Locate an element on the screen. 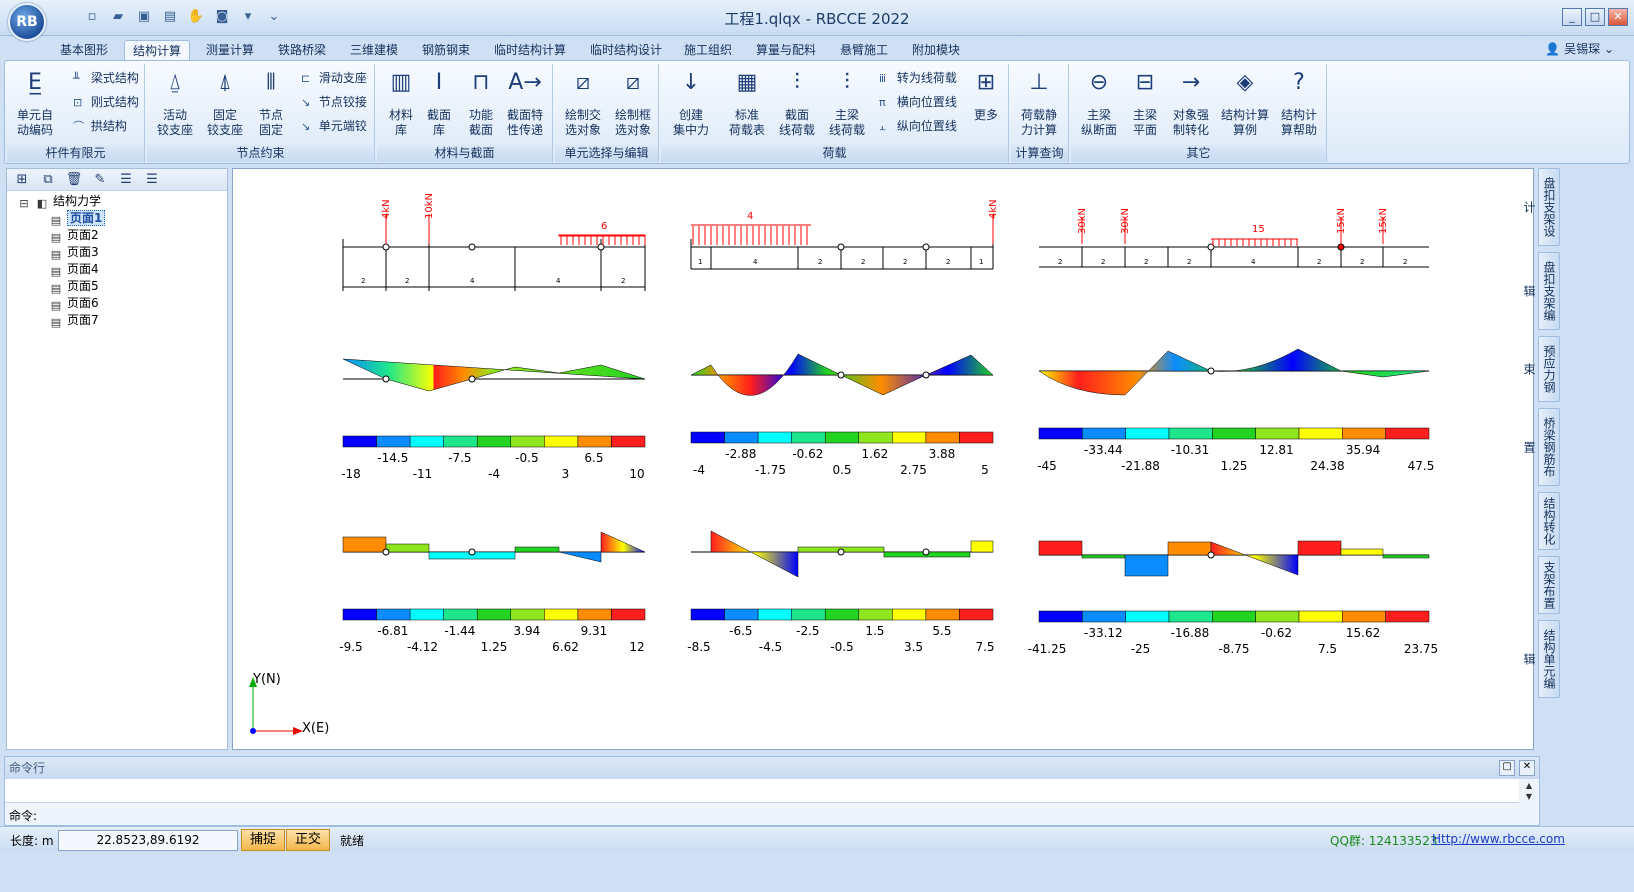 Image resolution: width=1634 pixels, height=892 pixels. pin-icon: ▢ is located at coordinates (1507, 768).